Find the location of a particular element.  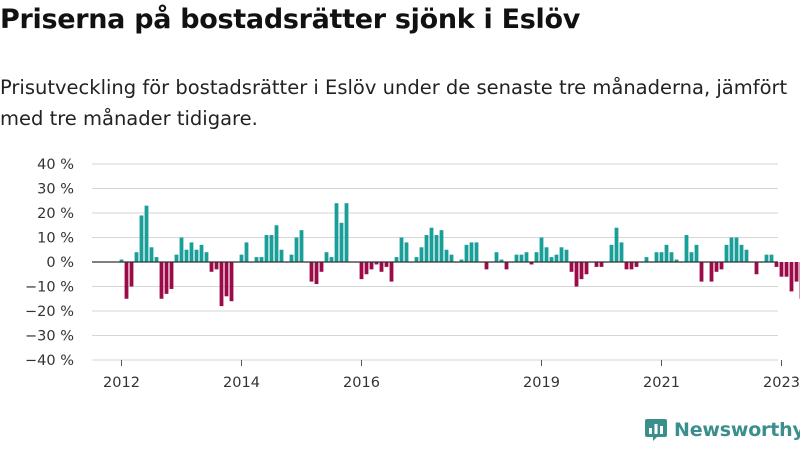

newsworthy-logo-text: Newsworthy is located at coordinates (737, 430).